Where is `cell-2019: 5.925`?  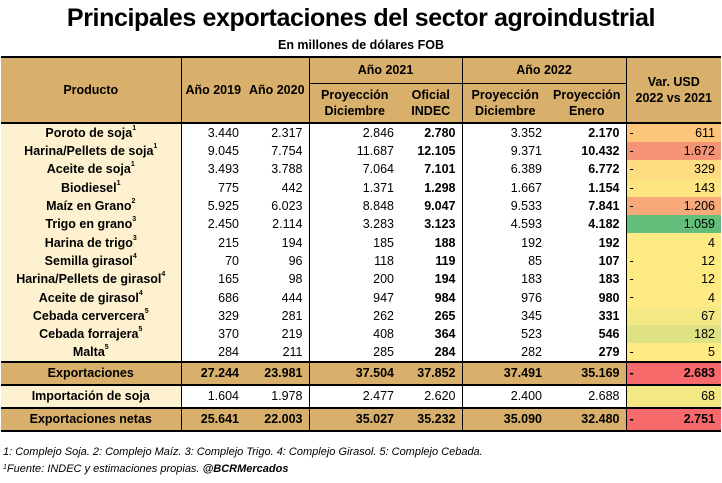 cell-2019: 5.925 is located at coordinates (213, 206).